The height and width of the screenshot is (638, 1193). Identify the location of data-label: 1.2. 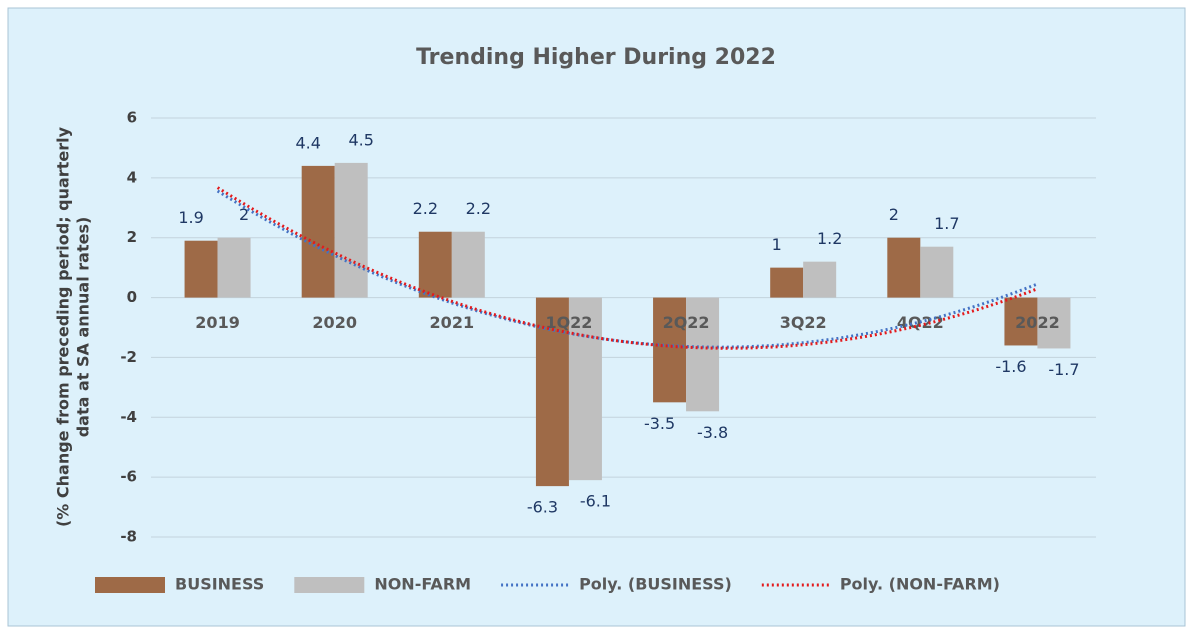
(829, 238).